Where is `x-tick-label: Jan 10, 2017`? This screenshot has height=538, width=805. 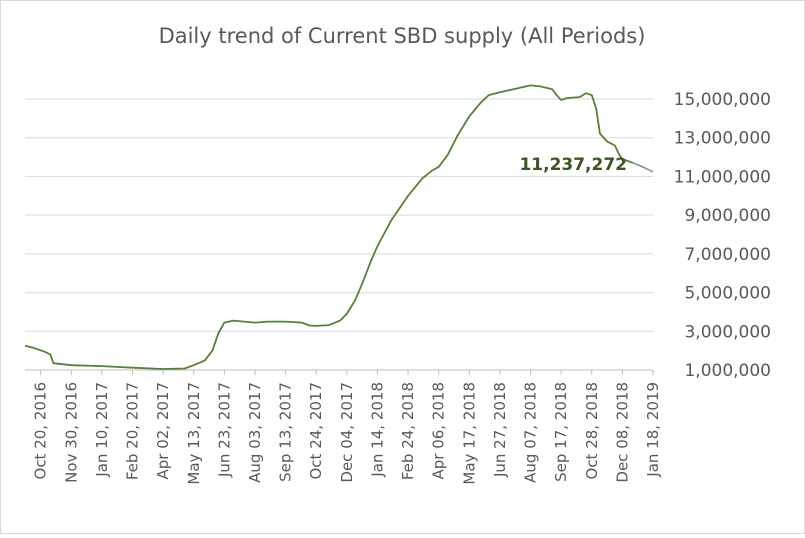
x-tick-label: Jan 10, 2017 is located at coordinates (102, 430).